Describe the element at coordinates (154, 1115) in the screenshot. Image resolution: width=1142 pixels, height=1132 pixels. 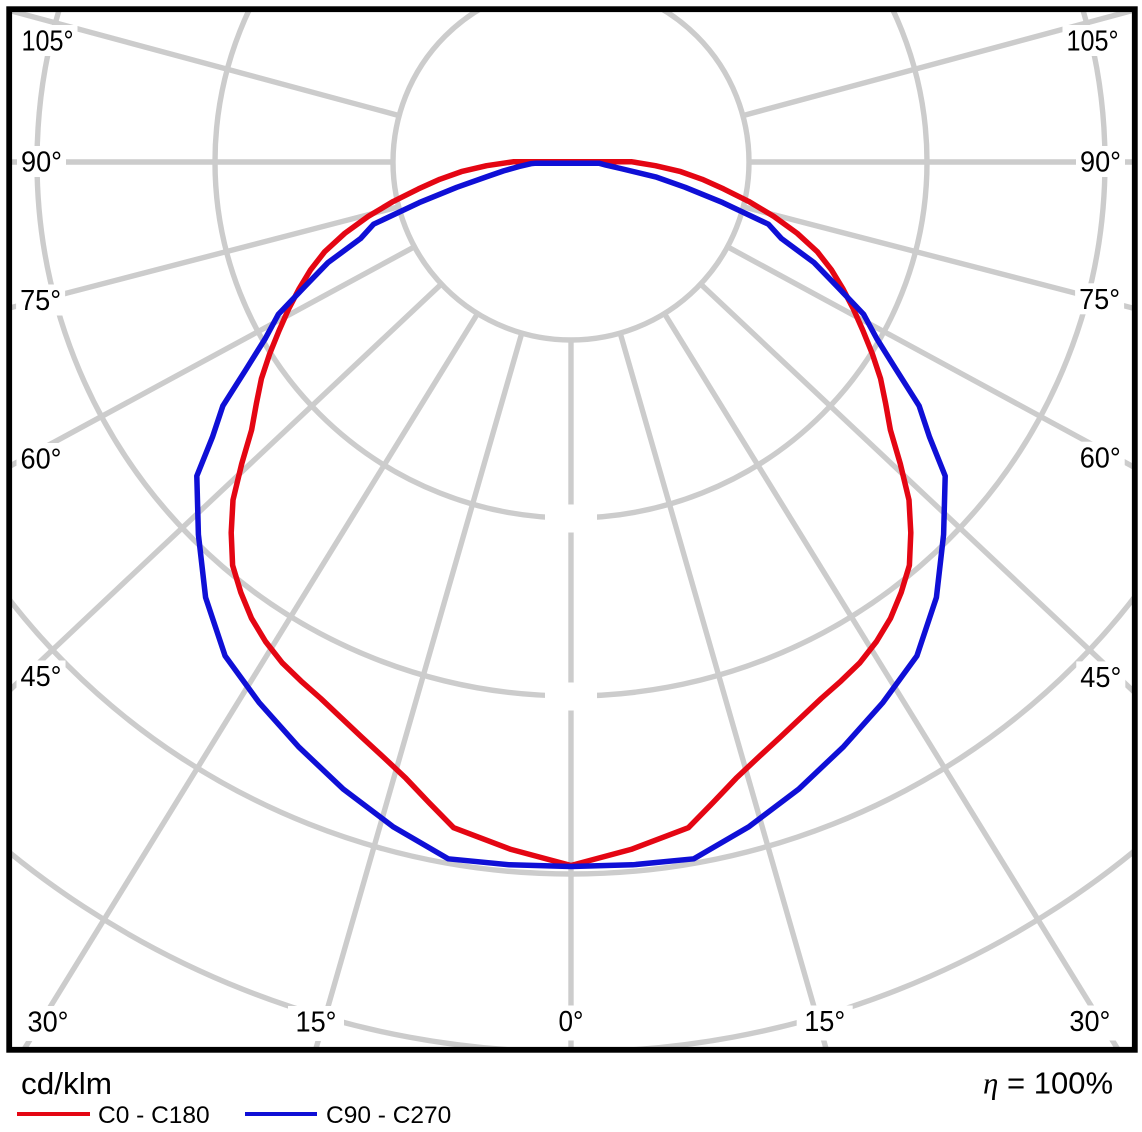
I see `svg-text: C0 - C180` at that location.